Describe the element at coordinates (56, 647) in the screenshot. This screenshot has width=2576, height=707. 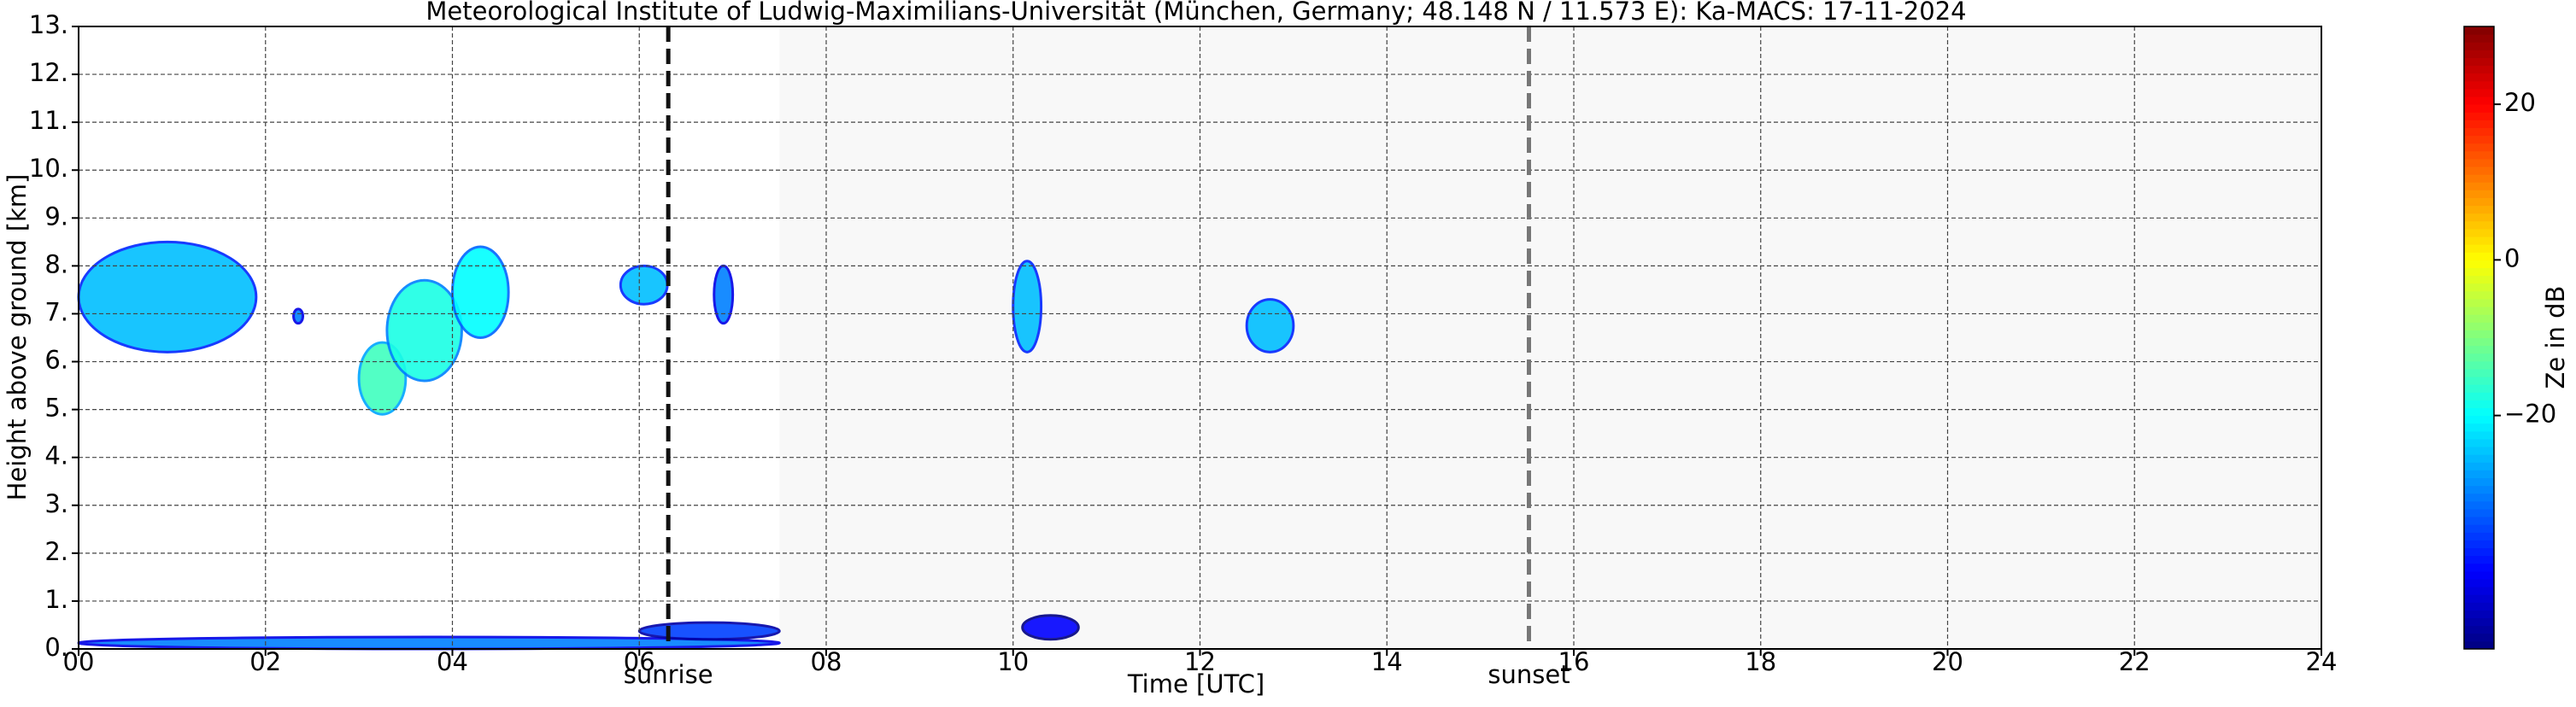
I see `y-tick-label: 0.` at that location.